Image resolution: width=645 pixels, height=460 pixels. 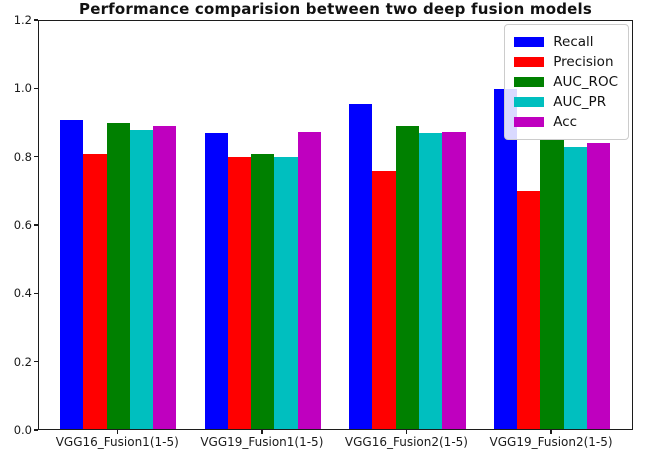 What do you see at coordinates (22, 225) in the screenshot?
I see `y-tick-label: 0.6` at bounding box center [22, 225].